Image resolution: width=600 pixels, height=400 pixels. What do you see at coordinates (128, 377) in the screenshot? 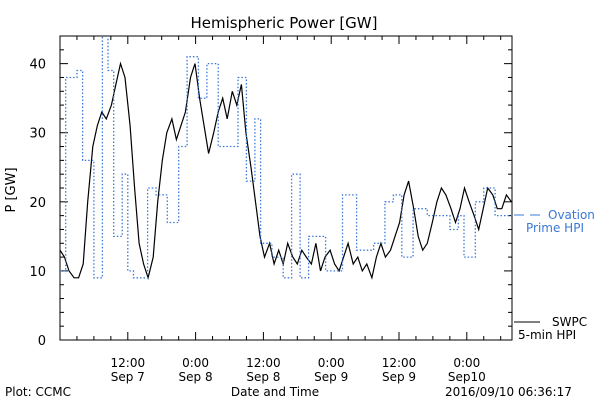
I see `x-tick-label-date: Sep 7` at bounding box center [128, 377].